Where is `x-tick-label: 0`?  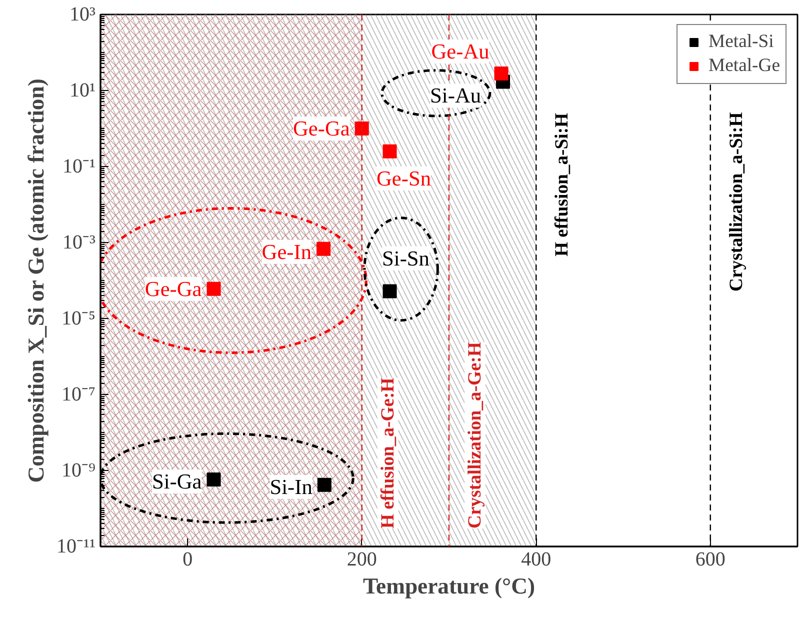 x-tick-label: 0 is located at coordinates (187, 559).